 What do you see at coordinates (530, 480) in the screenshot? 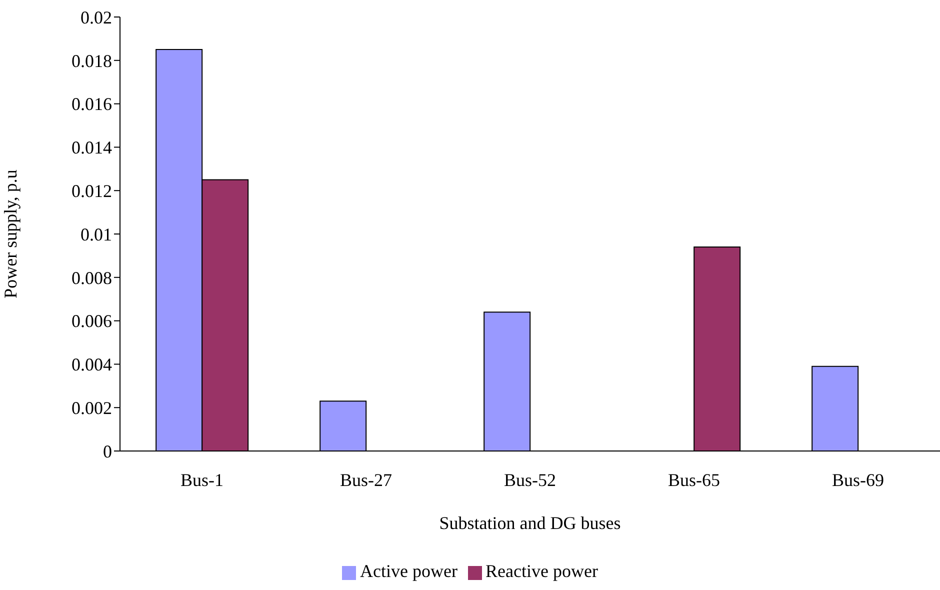
I see `x-tick-label: Bus-52` at bounding box center [530, 480].